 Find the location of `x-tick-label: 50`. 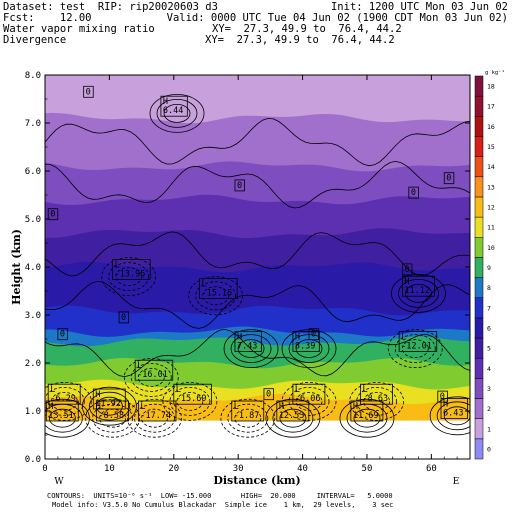

x-tick-label: 50 is located at coordinates (367, 469).